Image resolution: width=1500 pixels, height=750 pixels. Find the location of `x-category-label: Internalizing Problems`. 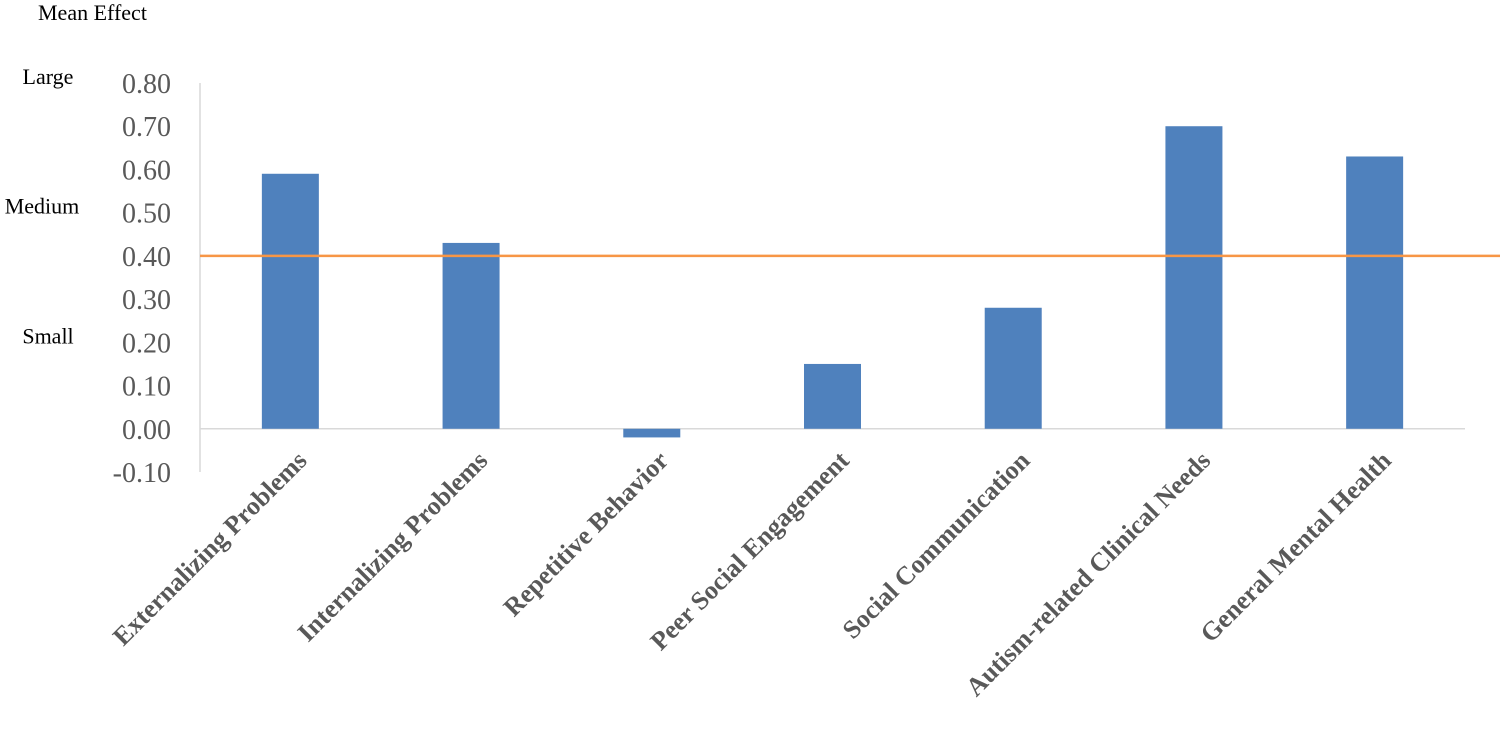

x-category-label: Internalizing Problems is located at coordinates (392, 546).